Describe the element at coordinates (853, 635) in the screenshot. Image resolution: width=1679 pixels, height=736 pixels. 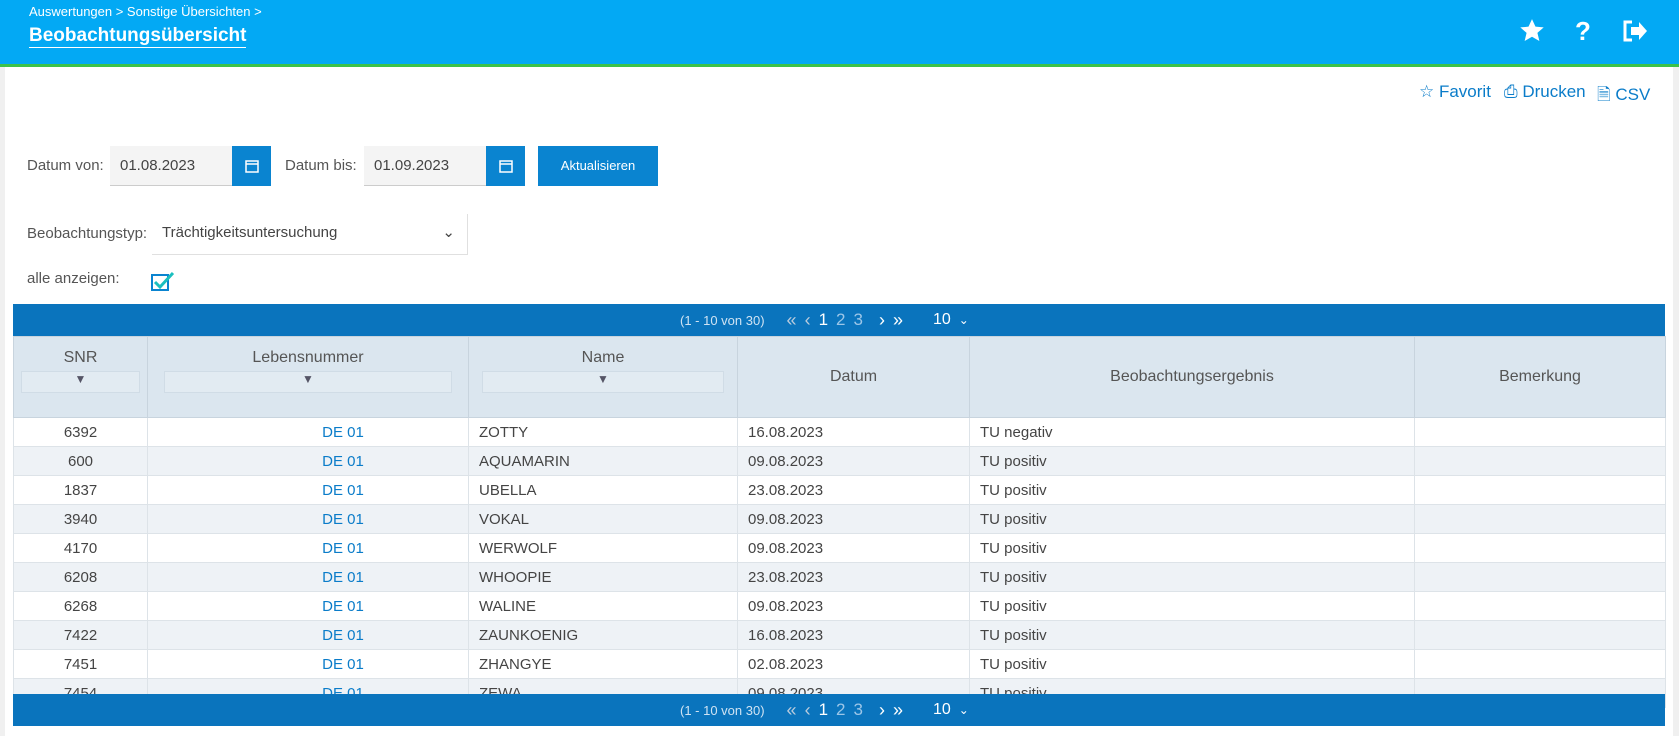
I see `table-cell: 16.08.2023` at that location.